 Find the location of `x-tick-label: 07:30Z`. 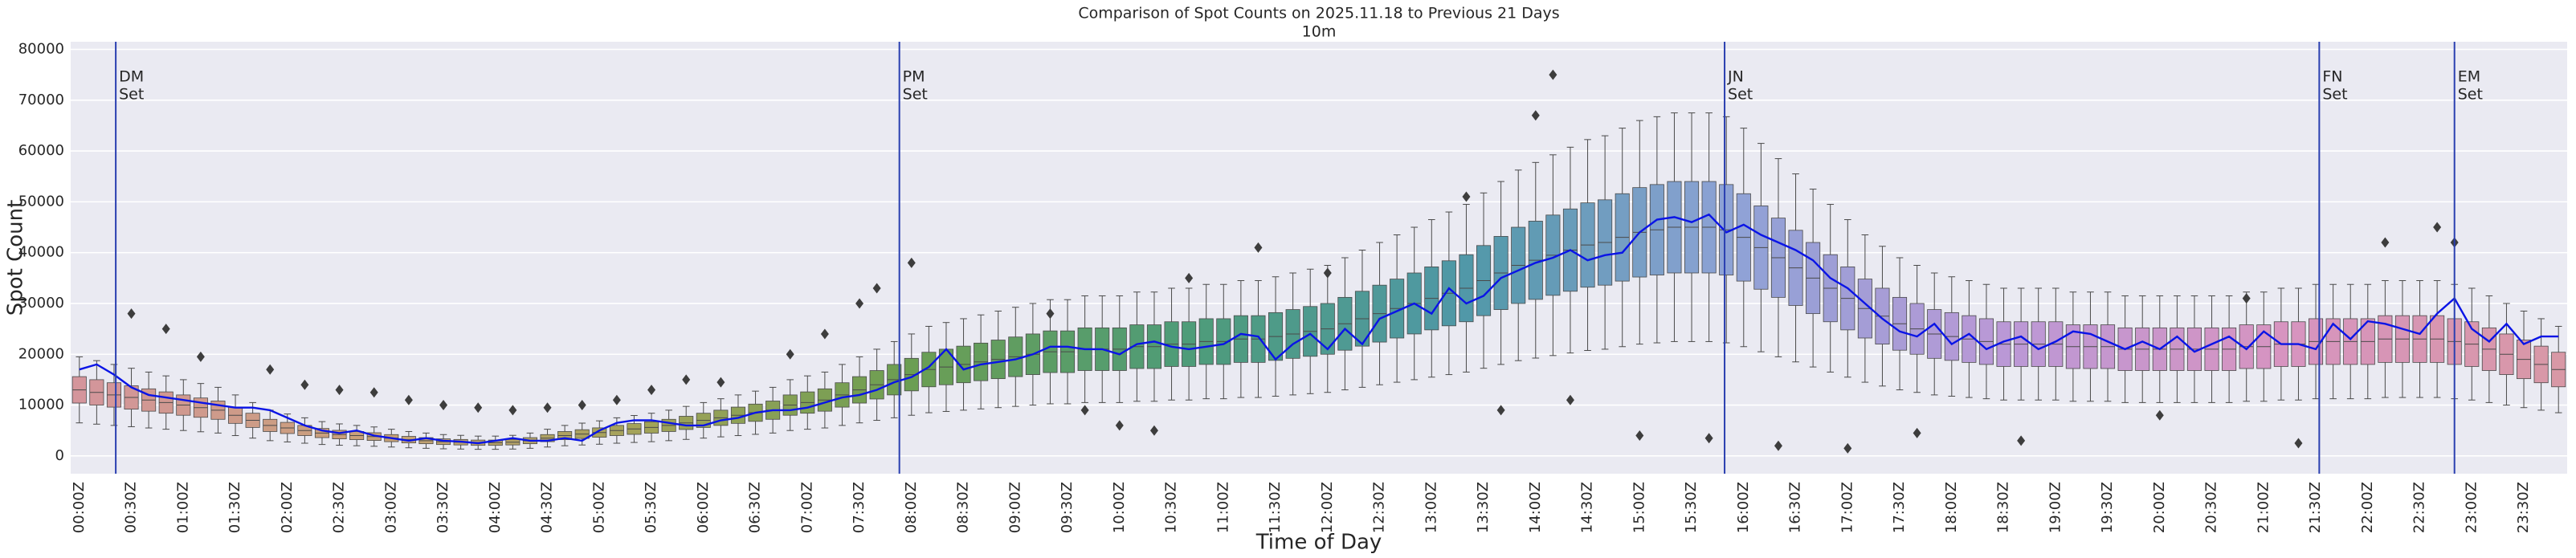

x-tick-label: 07:30Z is located at coordinates (859, 507).